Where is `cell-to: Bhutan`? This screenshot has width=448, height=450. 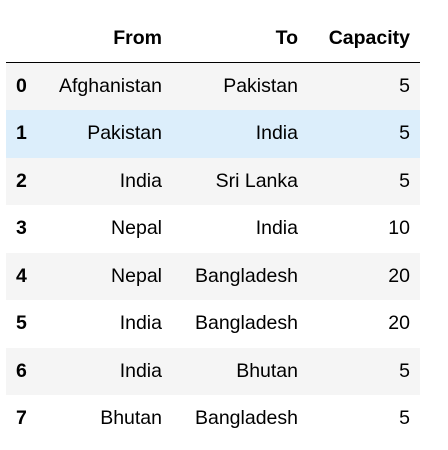 cell-to: Bhutan is located at coordinates (267, 370).